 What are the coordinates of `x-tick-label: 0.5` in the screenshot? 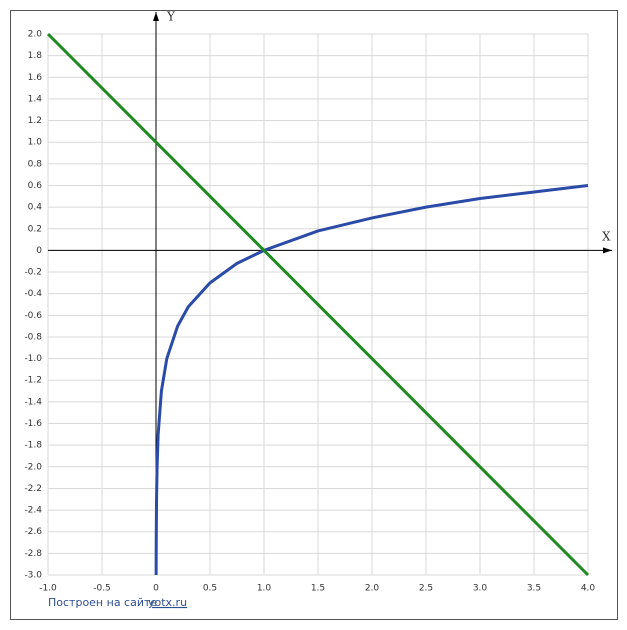 It's located at (210, 589).